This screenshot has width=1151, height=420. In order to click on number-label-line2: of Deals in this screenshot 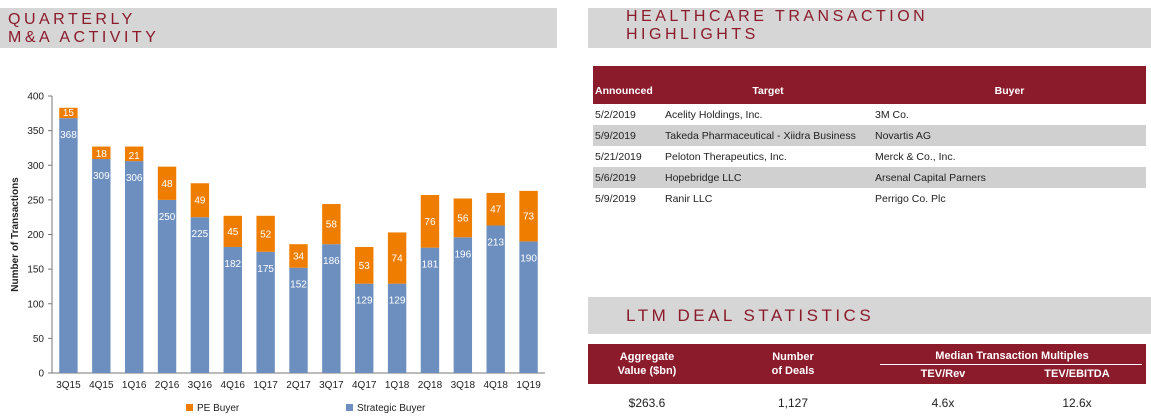, I will do `click(793, 371)`.